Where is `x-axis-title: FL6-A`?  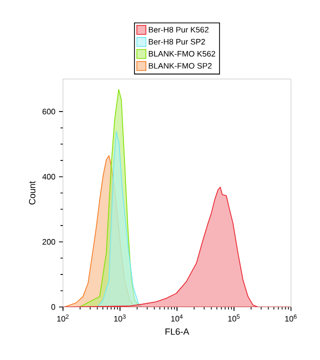 x-axis-title: FL6-A is located at coordinates (178, 331).